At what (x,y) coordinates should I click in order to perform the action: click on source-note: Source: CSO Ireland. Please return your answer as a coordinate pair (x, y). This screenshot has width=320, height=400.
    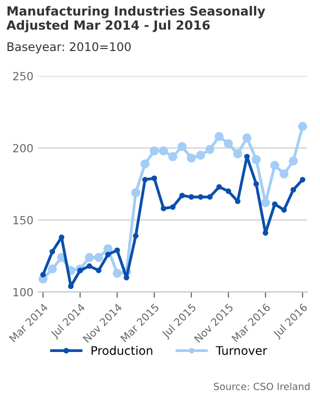
    Looking at the image, I should click on (262, 386).